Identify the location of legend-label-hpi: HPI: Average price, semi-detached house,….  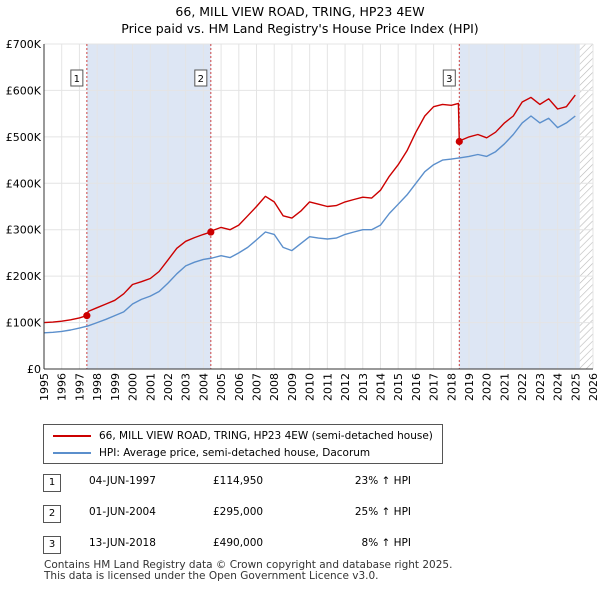
(235, 453).